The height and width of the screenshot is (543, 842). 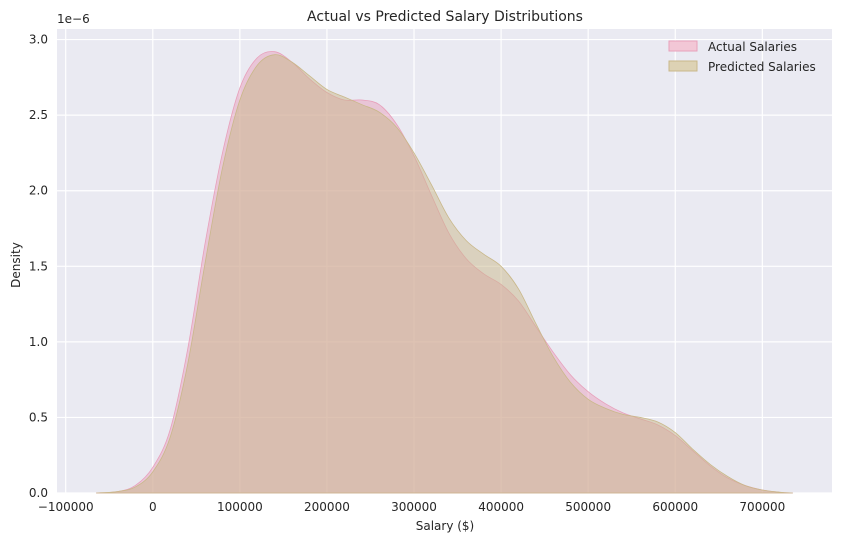 What do you see at coordinates (683, 46) in the screenshot?
I see `legend-swatch-actual` at bounding box center [683, 46].